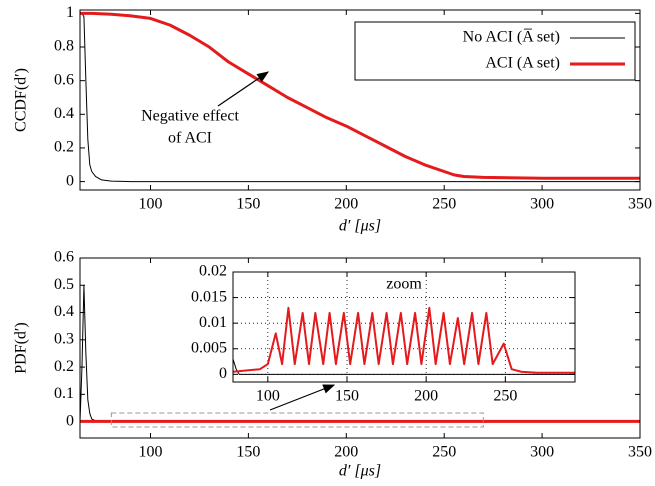  I want to click on y-tick-label: 0.5, so click(64, 284).